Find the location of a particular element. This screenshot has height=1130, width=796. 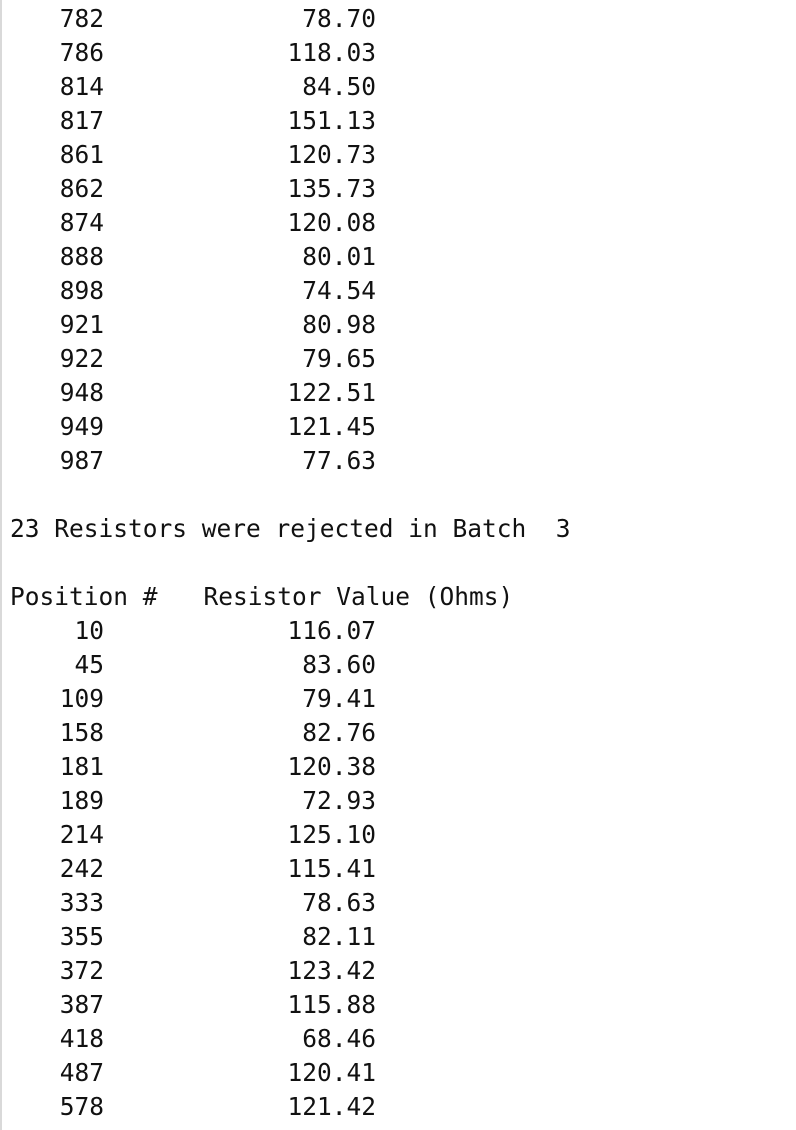

position-cell: 10 is located at coordinates (89, 630).